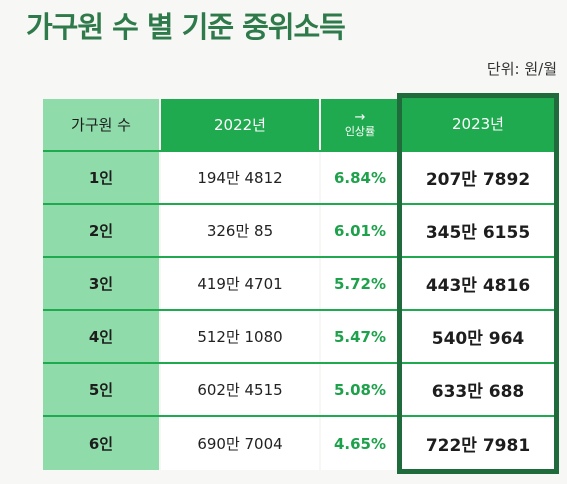 The height and width of the screenshot is (484, 567). I want to click on cell-2023: 722만 7981, so click(478, 443).